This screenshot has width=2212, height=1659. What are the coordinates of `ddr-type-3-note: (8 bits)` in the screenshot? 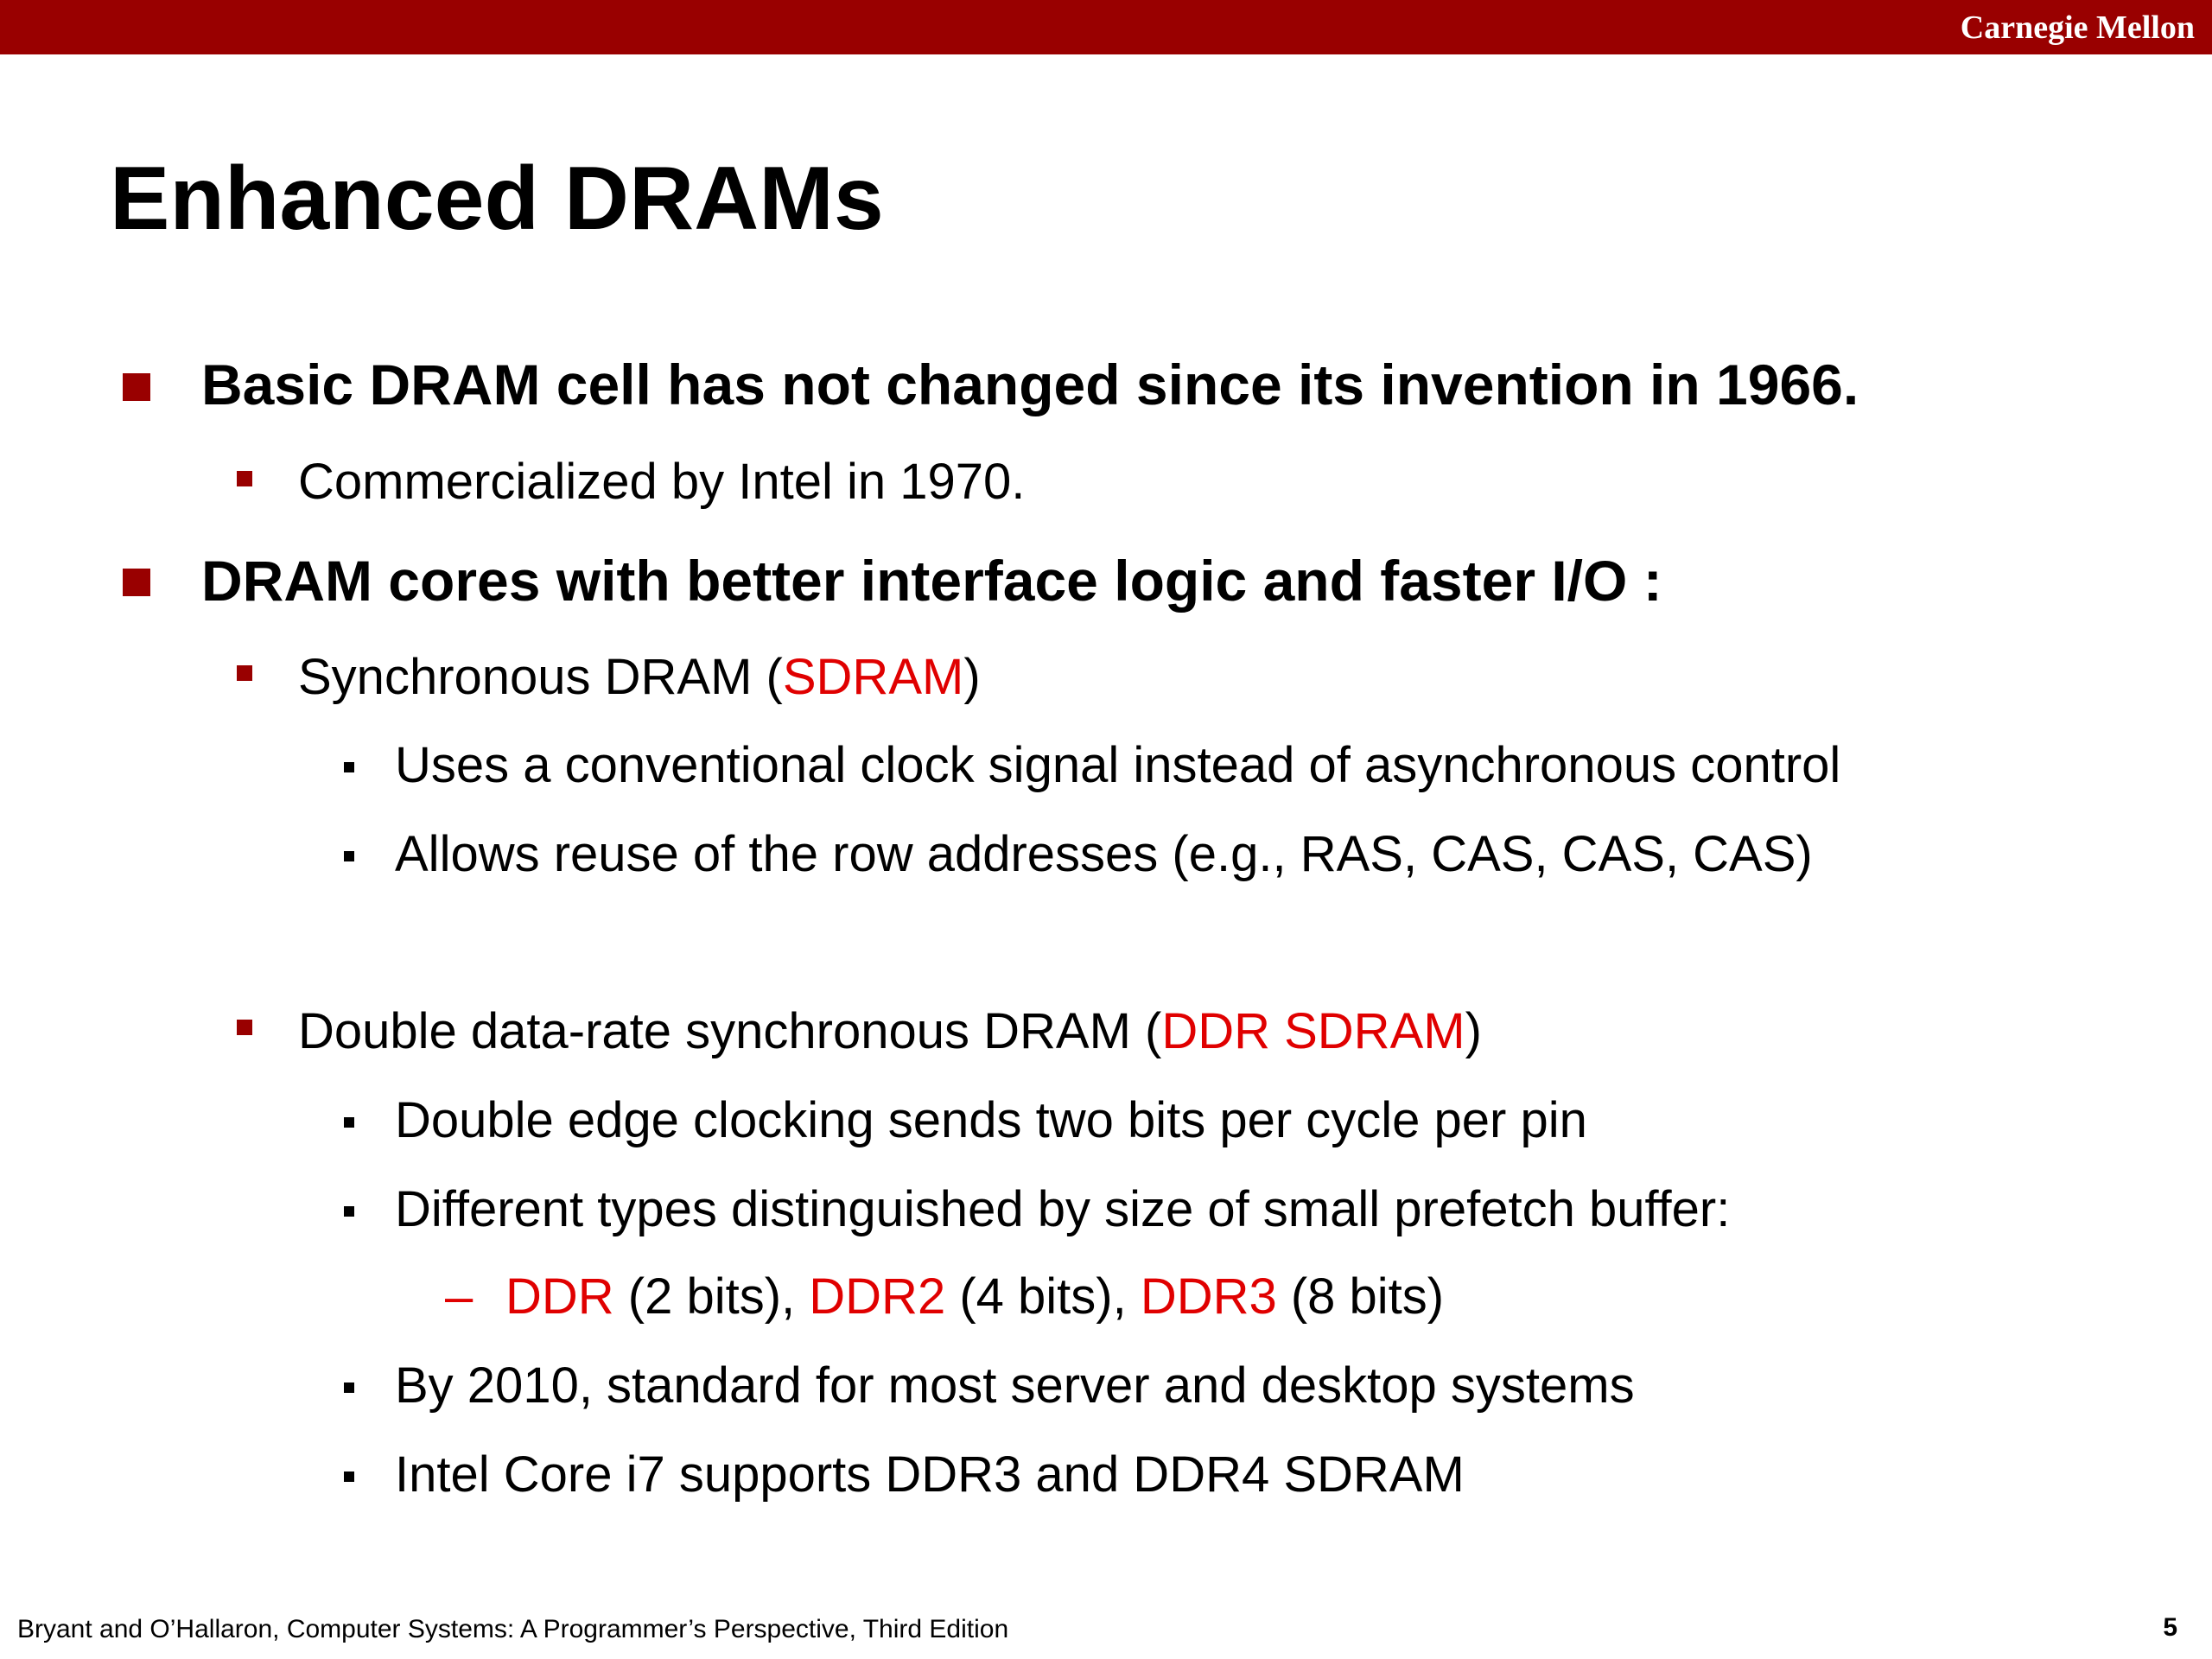 It's located at (1360, 1296).